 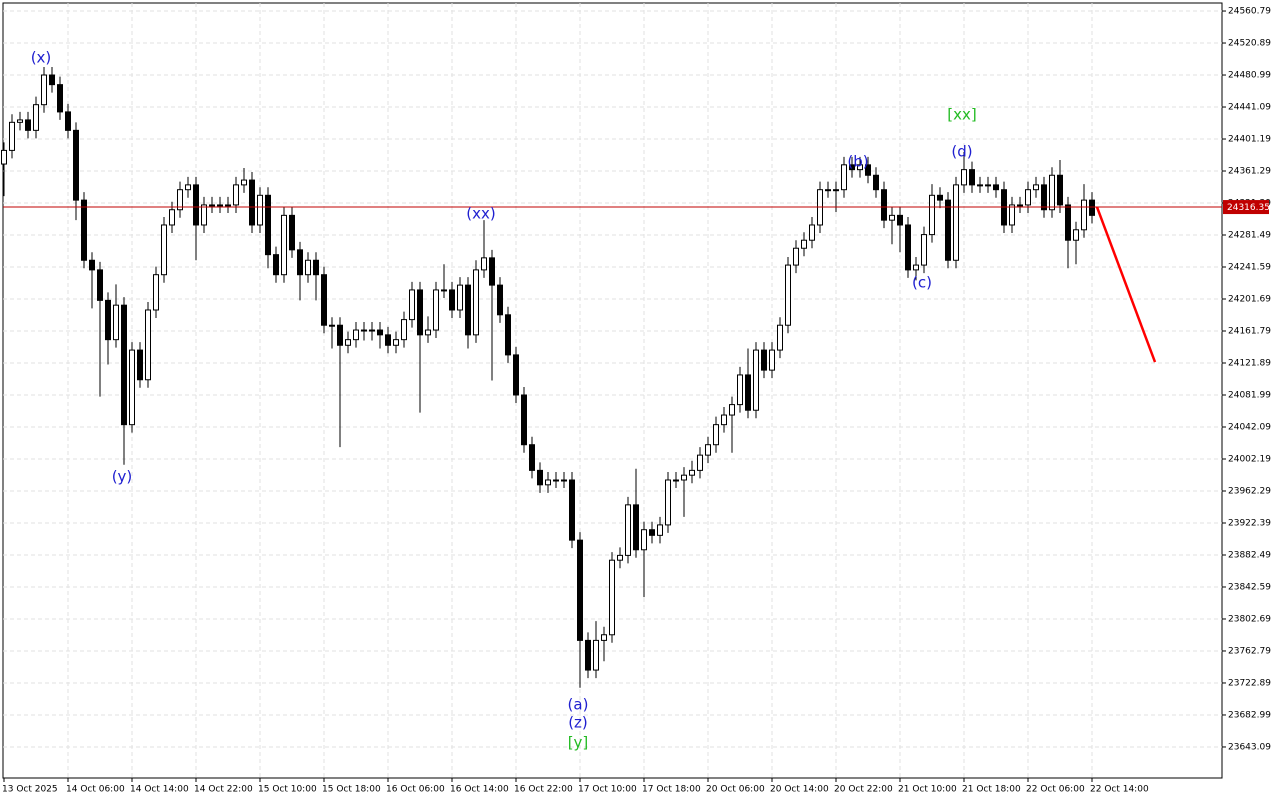 I want to click on forecast-line, so click(x=1126, y=284).